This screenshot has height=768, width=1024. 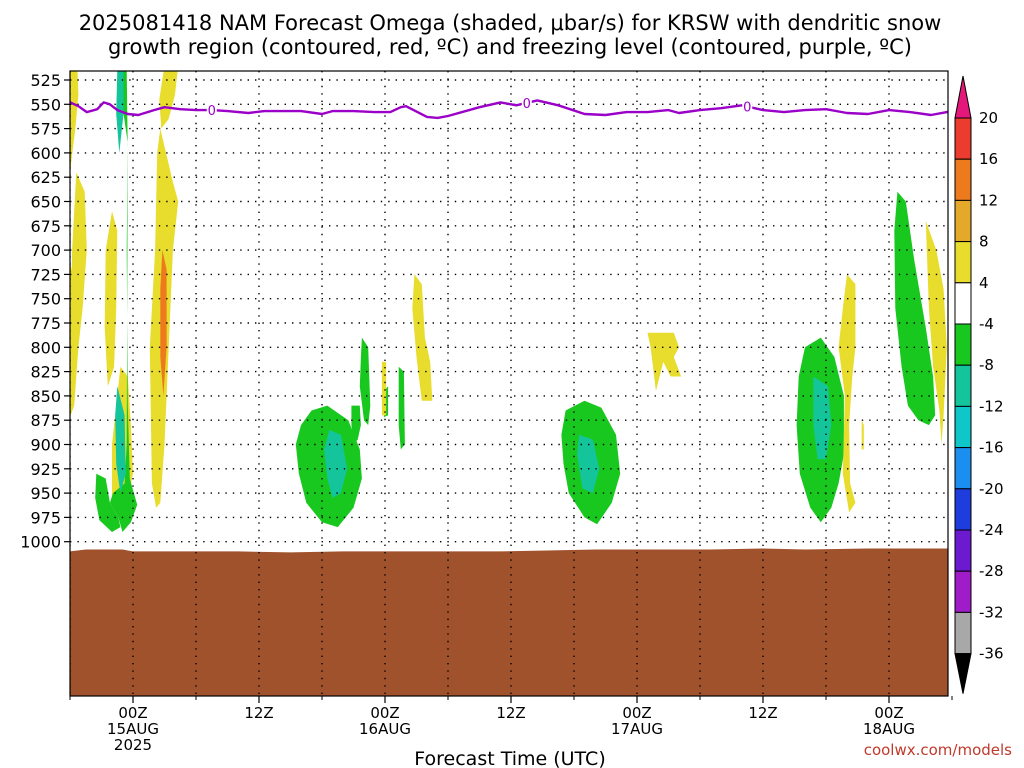 I want to click on colorbar-label-6: -8, so click(x=986, y=365).